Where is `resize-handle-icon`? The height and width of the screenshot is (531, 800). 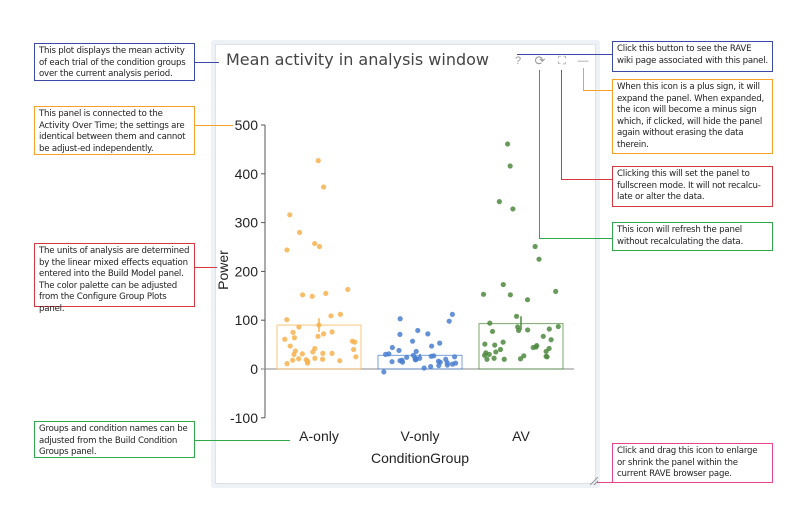
resize-handle-icon is located at coordinates (594, 481).